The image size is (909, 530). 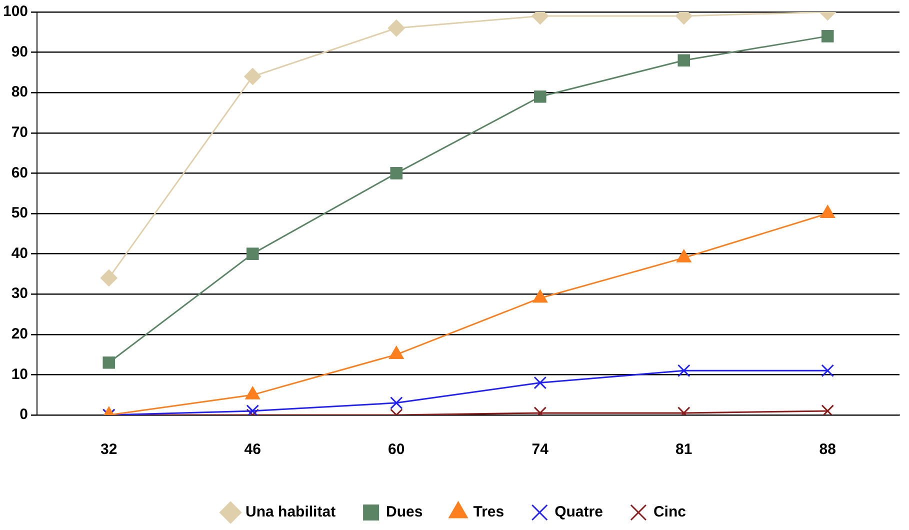 I want to click on y-tick-label: 80, so click(x=19, y=92).